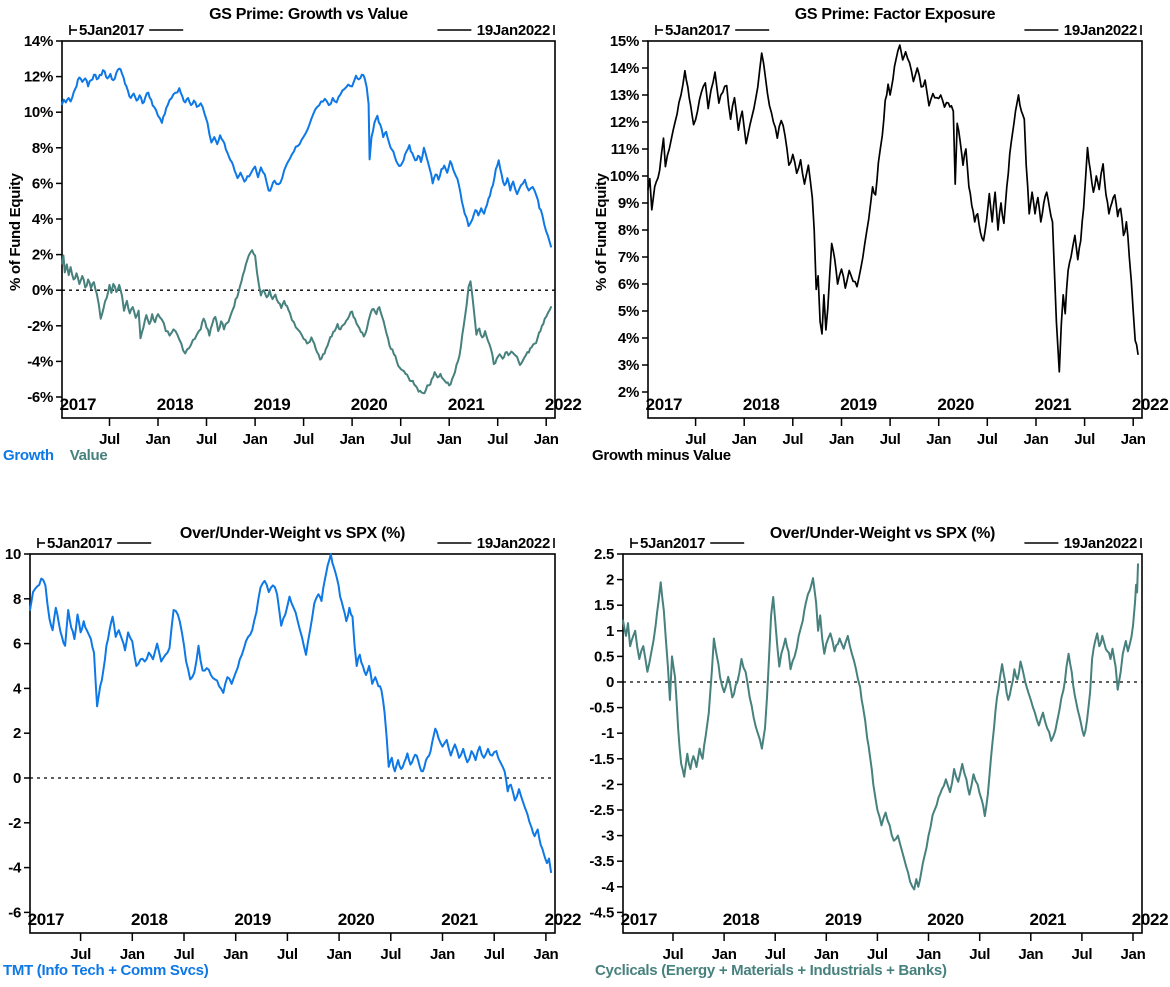 The height and width of the screenshot is (987, 1170). What do you see at coordinates (38, 112) in the screenshot?
I see `svg-text: 10%` at bounding box center [38, 112].